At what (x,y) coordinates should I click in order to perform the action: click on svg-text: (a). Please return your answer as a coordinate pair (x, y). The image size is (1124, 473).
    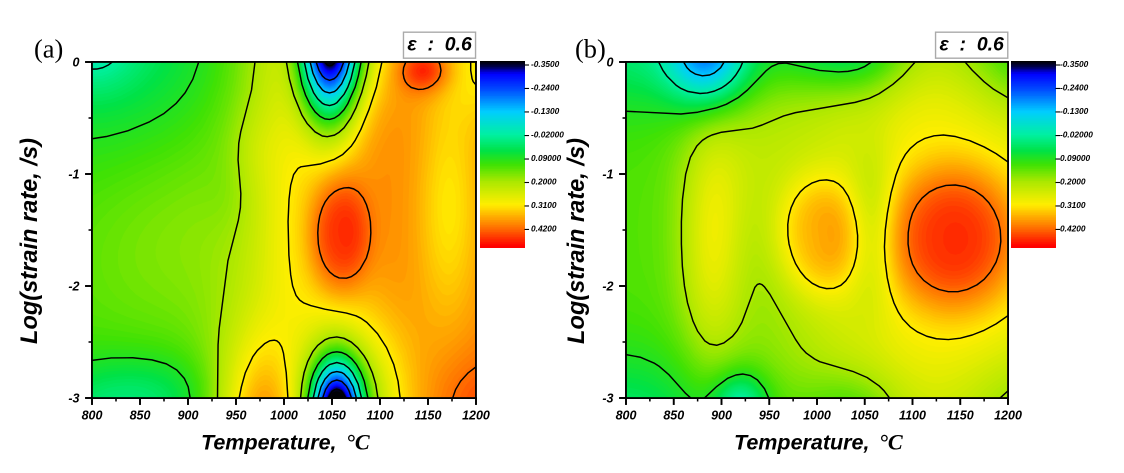
    Looking at the image, I should click on (48, 48).